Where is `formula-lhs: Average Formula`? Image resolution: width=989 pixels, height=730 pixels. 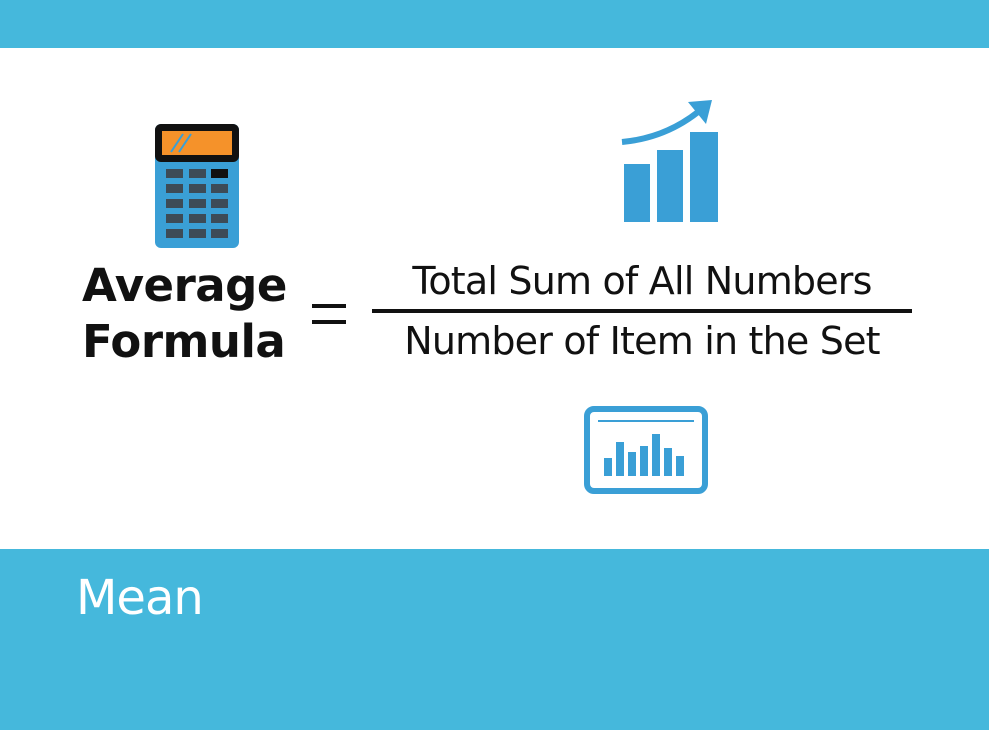
formula-lhs: Average Formula is located at coordinates (187, 314).